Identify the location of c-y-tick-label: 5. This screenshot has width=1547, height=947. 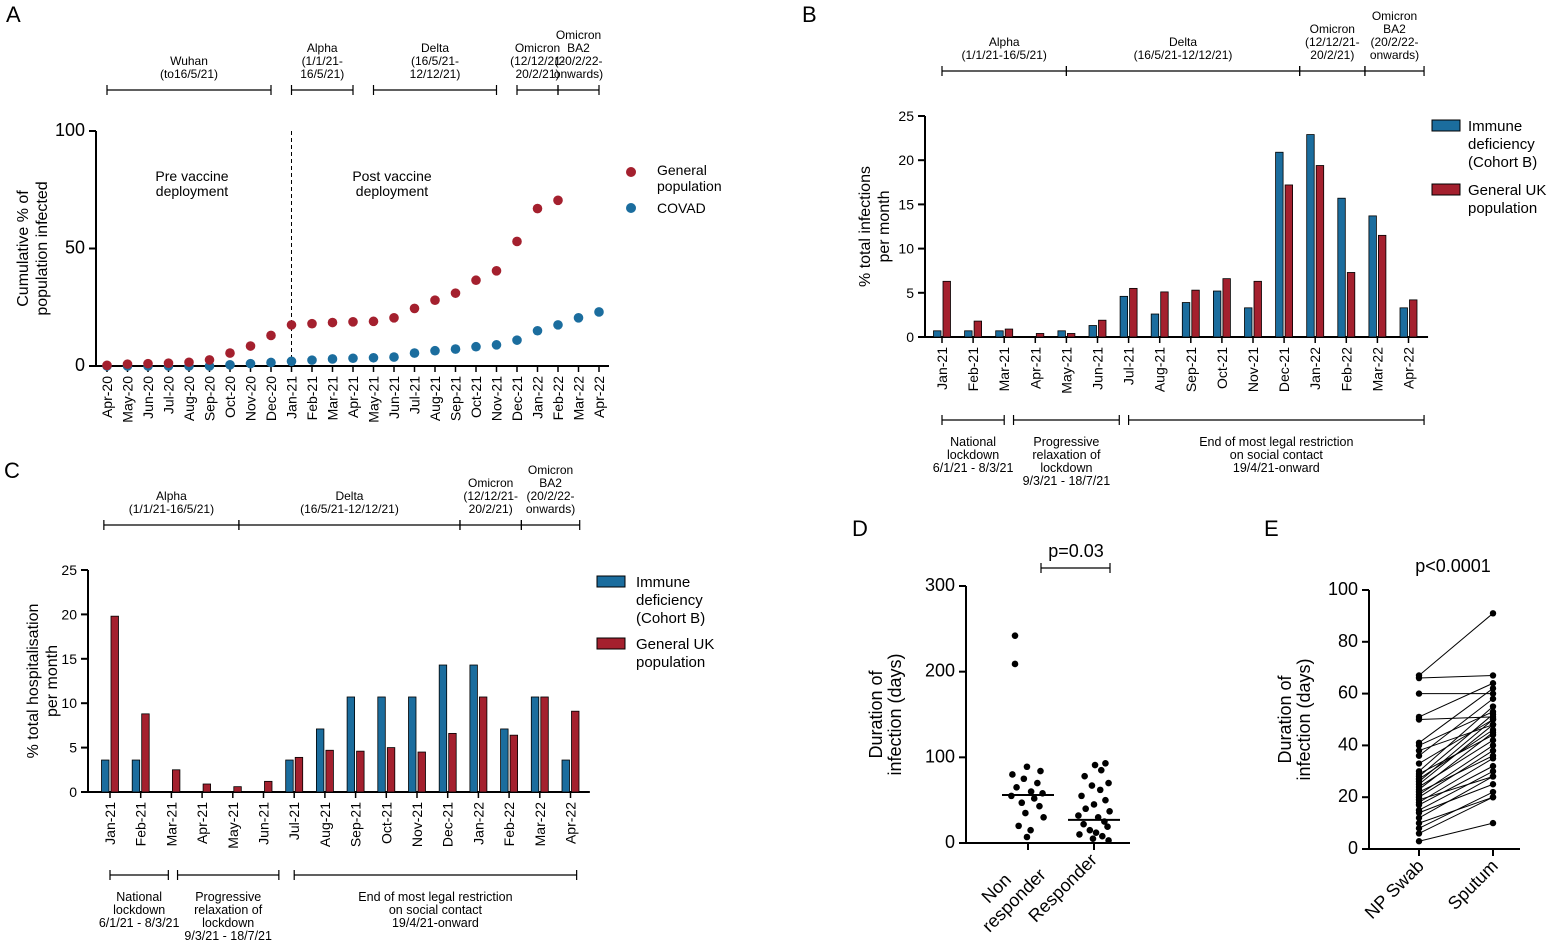
(73, 748).